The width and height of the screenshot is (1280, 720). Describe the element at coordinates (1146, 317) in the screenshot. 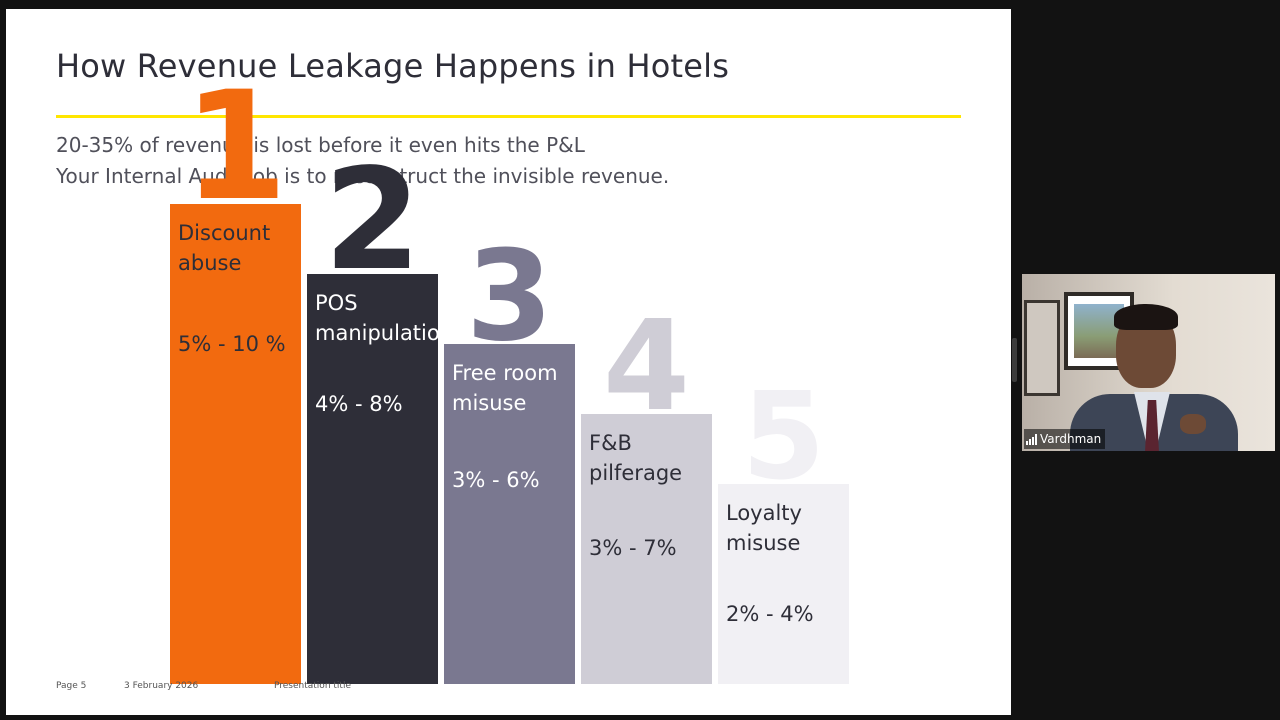

I see `participant-hair` at that location.